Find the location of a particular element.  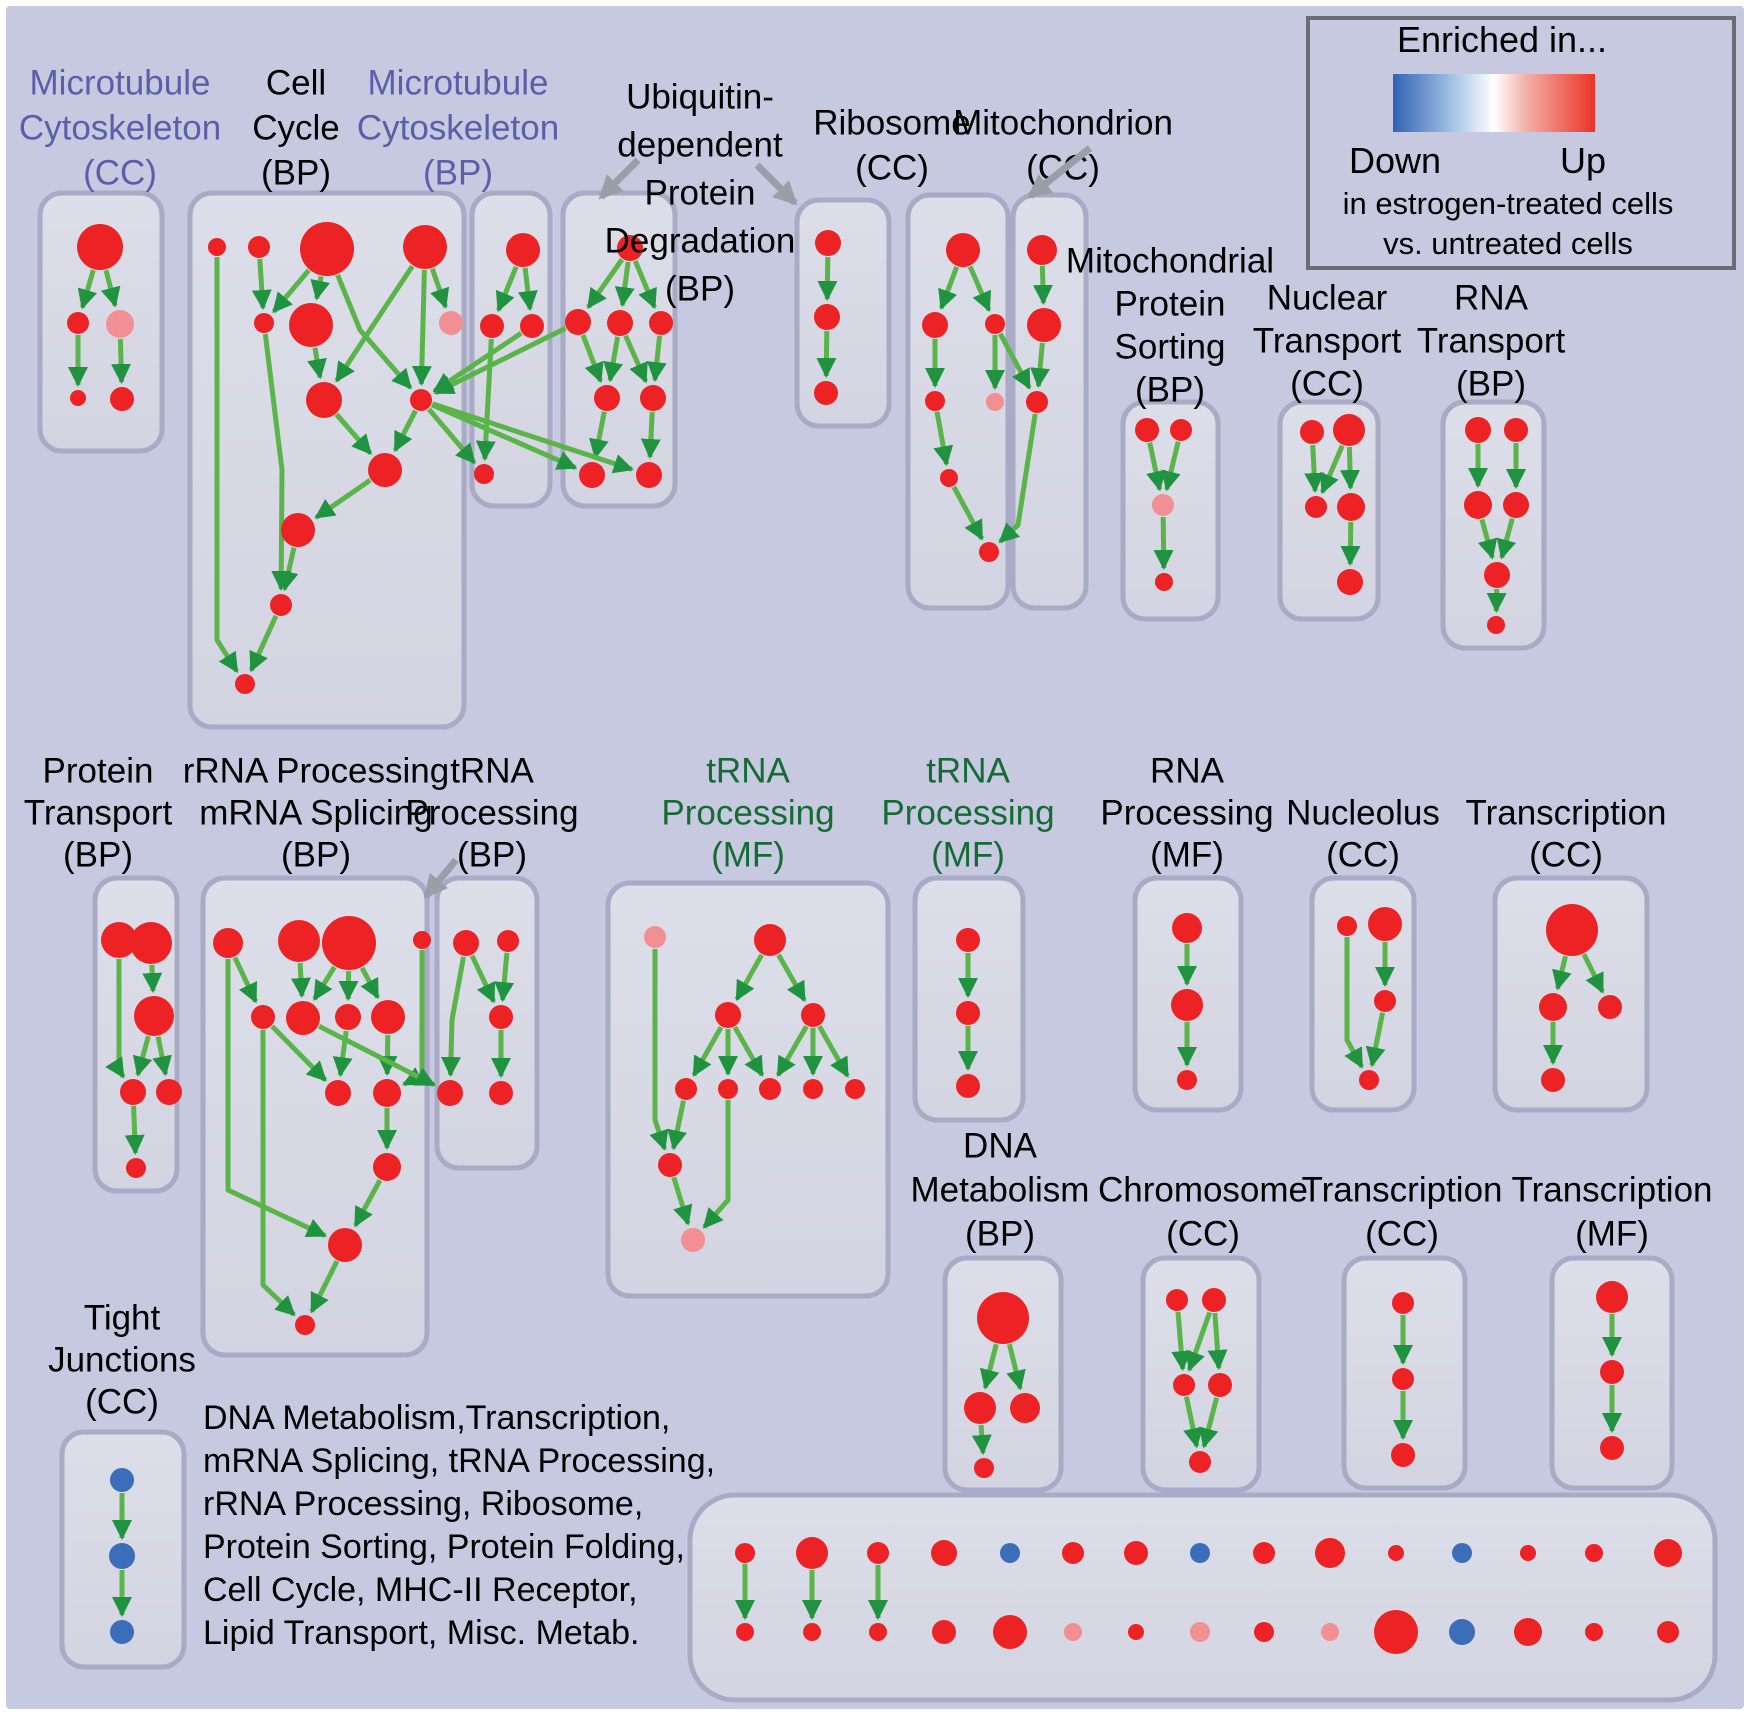

ubiq1-label-line-0: Ubiquitin- is located at coordinates (700, 96).